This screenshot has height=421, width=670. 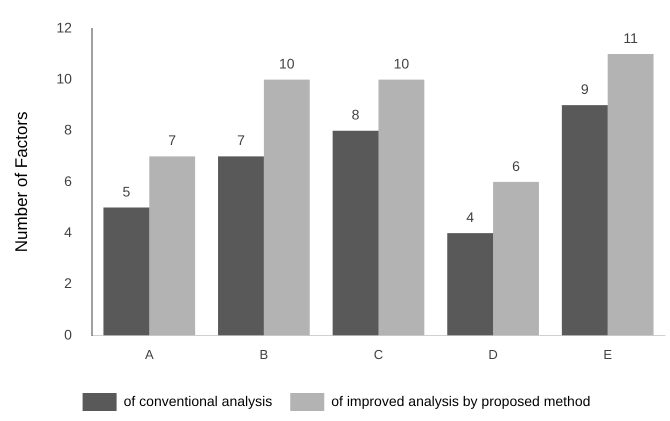 I want to click on x-tick-label: A, so click(x=149, y=354).